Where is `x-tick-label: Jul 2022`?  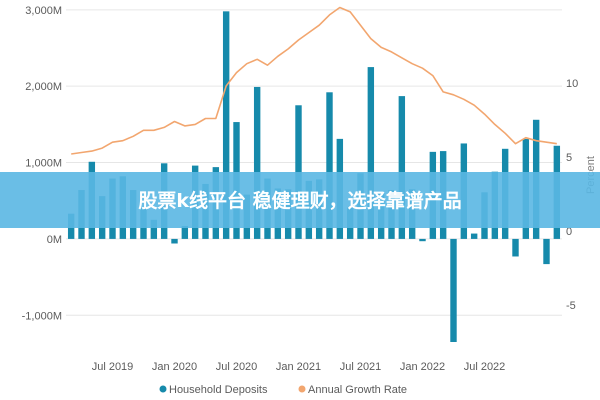 x-tick-label: Jul 2022 is located at coordinates (485, 367).